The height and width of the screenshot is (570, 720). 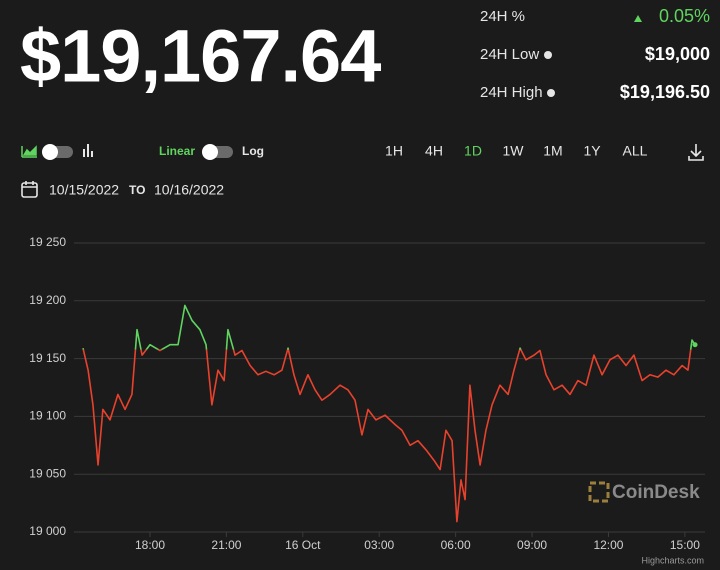 What do you see at coordinates (88, 150) in the screenshot?
I see `candle-icon` at bounding box center [88, 150].